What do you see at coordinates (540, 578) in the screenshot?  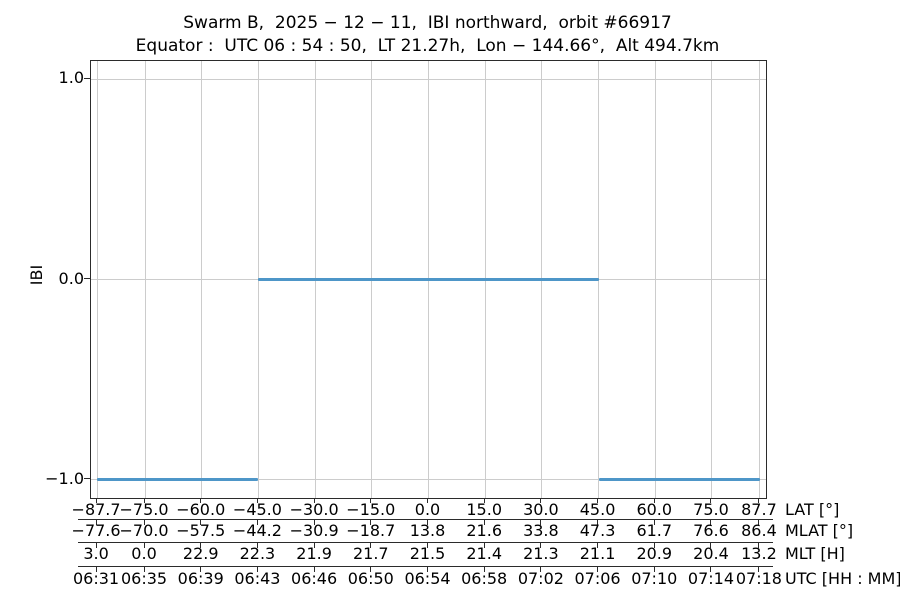 I see `x-tick-label: 07:02` at bounding box center [540, 578].